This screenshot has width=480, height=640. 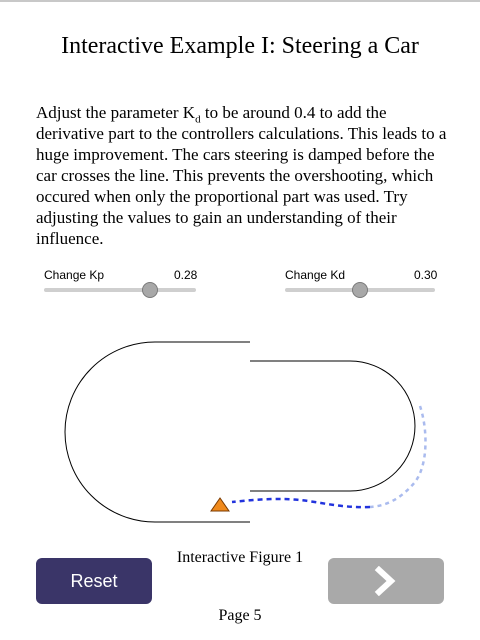 What do you see at coordinates (120, 290) in the screenshot?
I see `kp-slider-track` at bounding box center [120, 290].